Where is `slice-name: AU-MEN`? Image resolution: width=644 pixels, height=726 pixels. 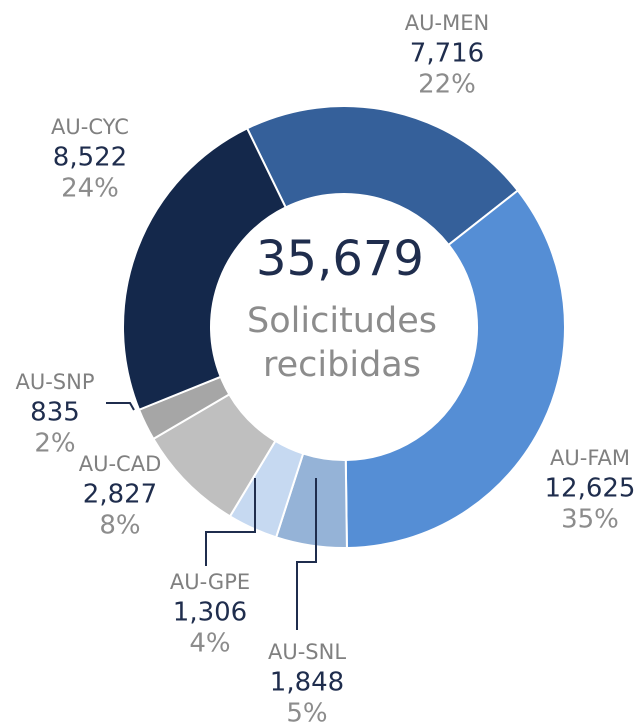 slice-name: AU-MEN is located at coordinates (447, 23).